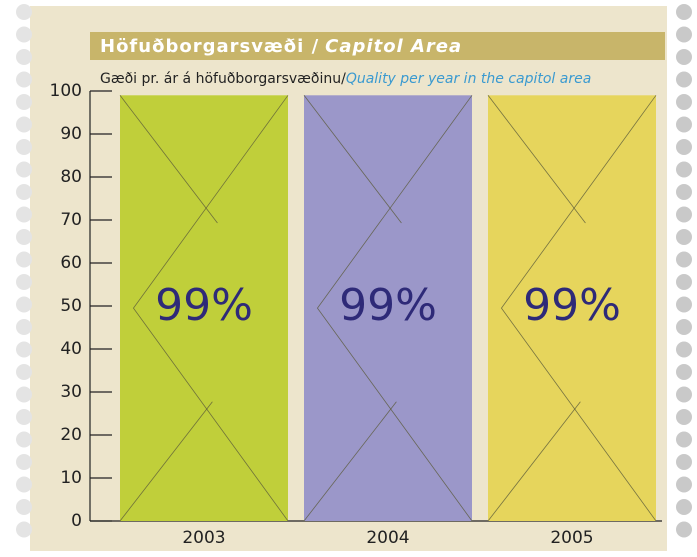 The image size is (697, 557). I want to click on y-tick-label: 10, so click(71, 478).